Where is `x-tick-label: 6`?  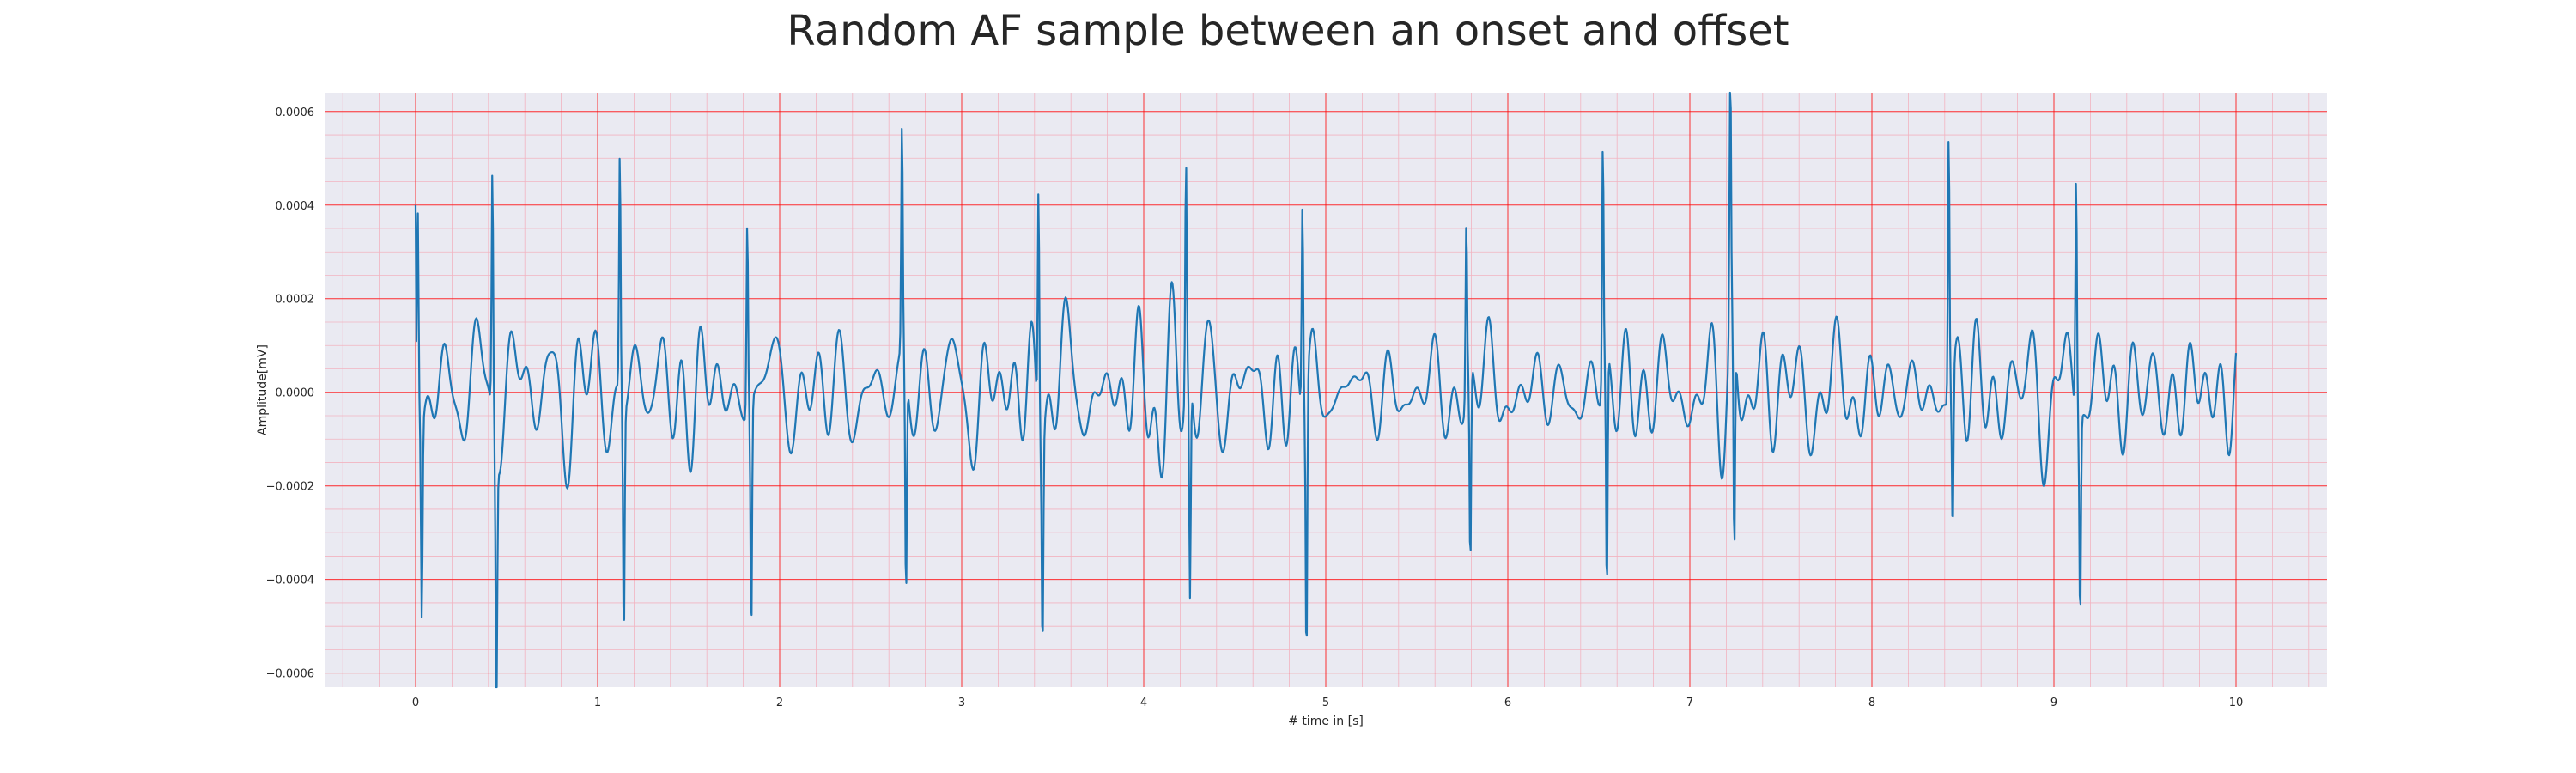 x-tick-label: 6 is located at coordinates (1507, 703).